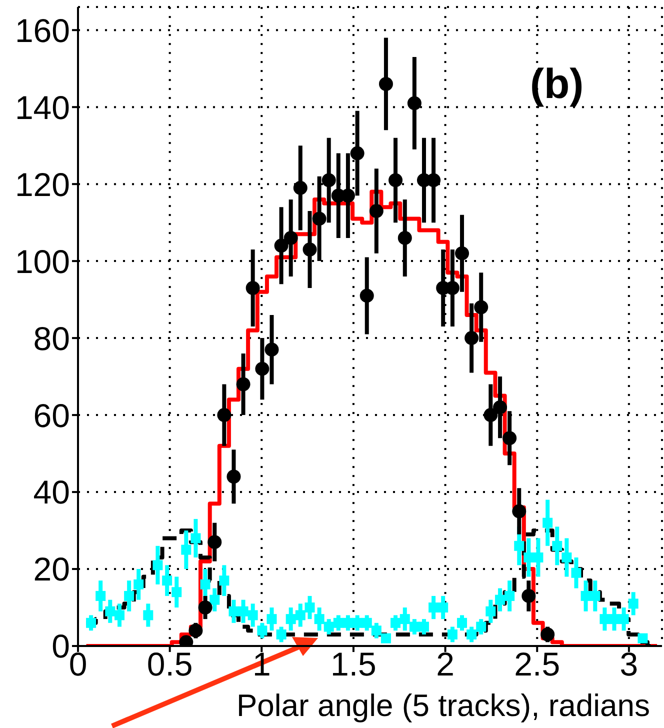  Describe the element at coordinates (557, 84) in the screenshot. I see `annotation: (b)` at that location.